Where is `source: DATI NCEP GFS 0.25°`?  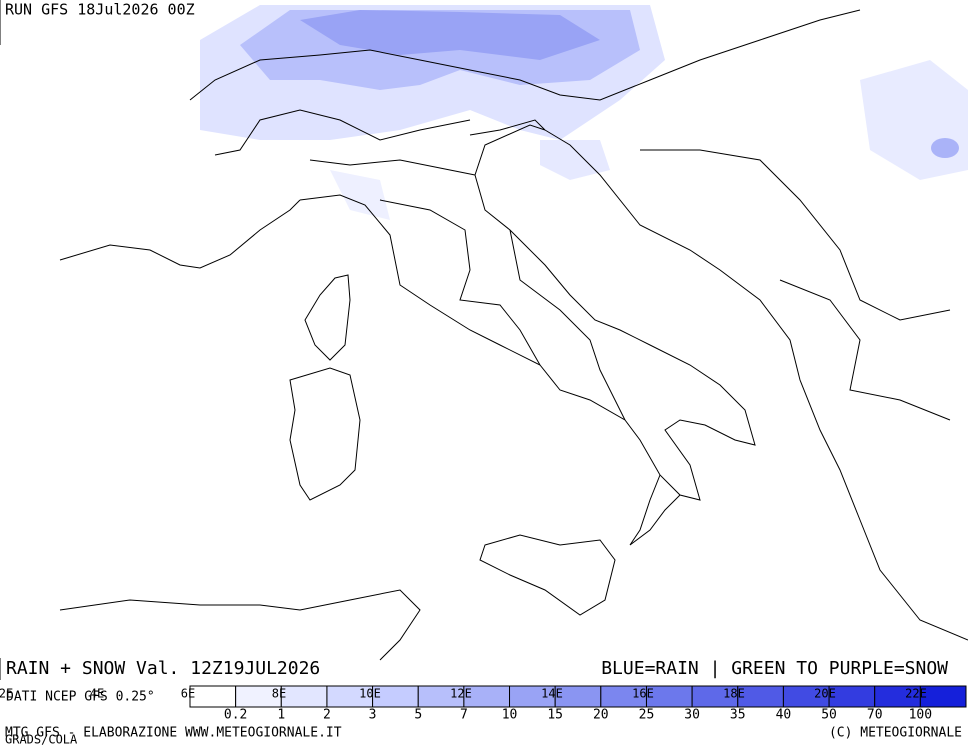 source: DATI NCEP GFS 0.25° is located at coordinates (80, 697).